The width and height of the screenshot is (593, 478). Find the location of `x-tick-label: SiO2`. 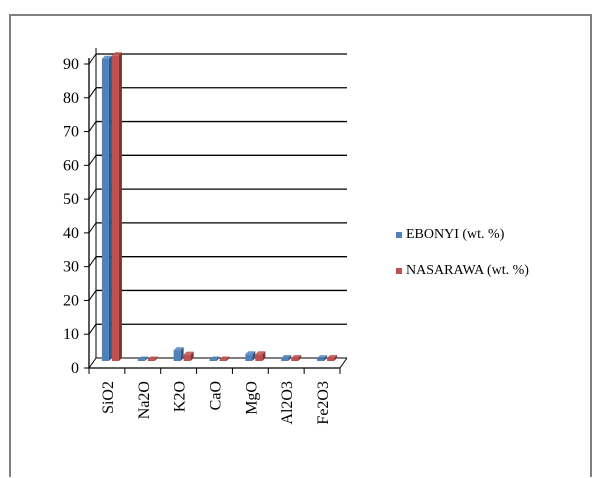

x-tick-label: SiO2 is located at coordinates (108, 397).